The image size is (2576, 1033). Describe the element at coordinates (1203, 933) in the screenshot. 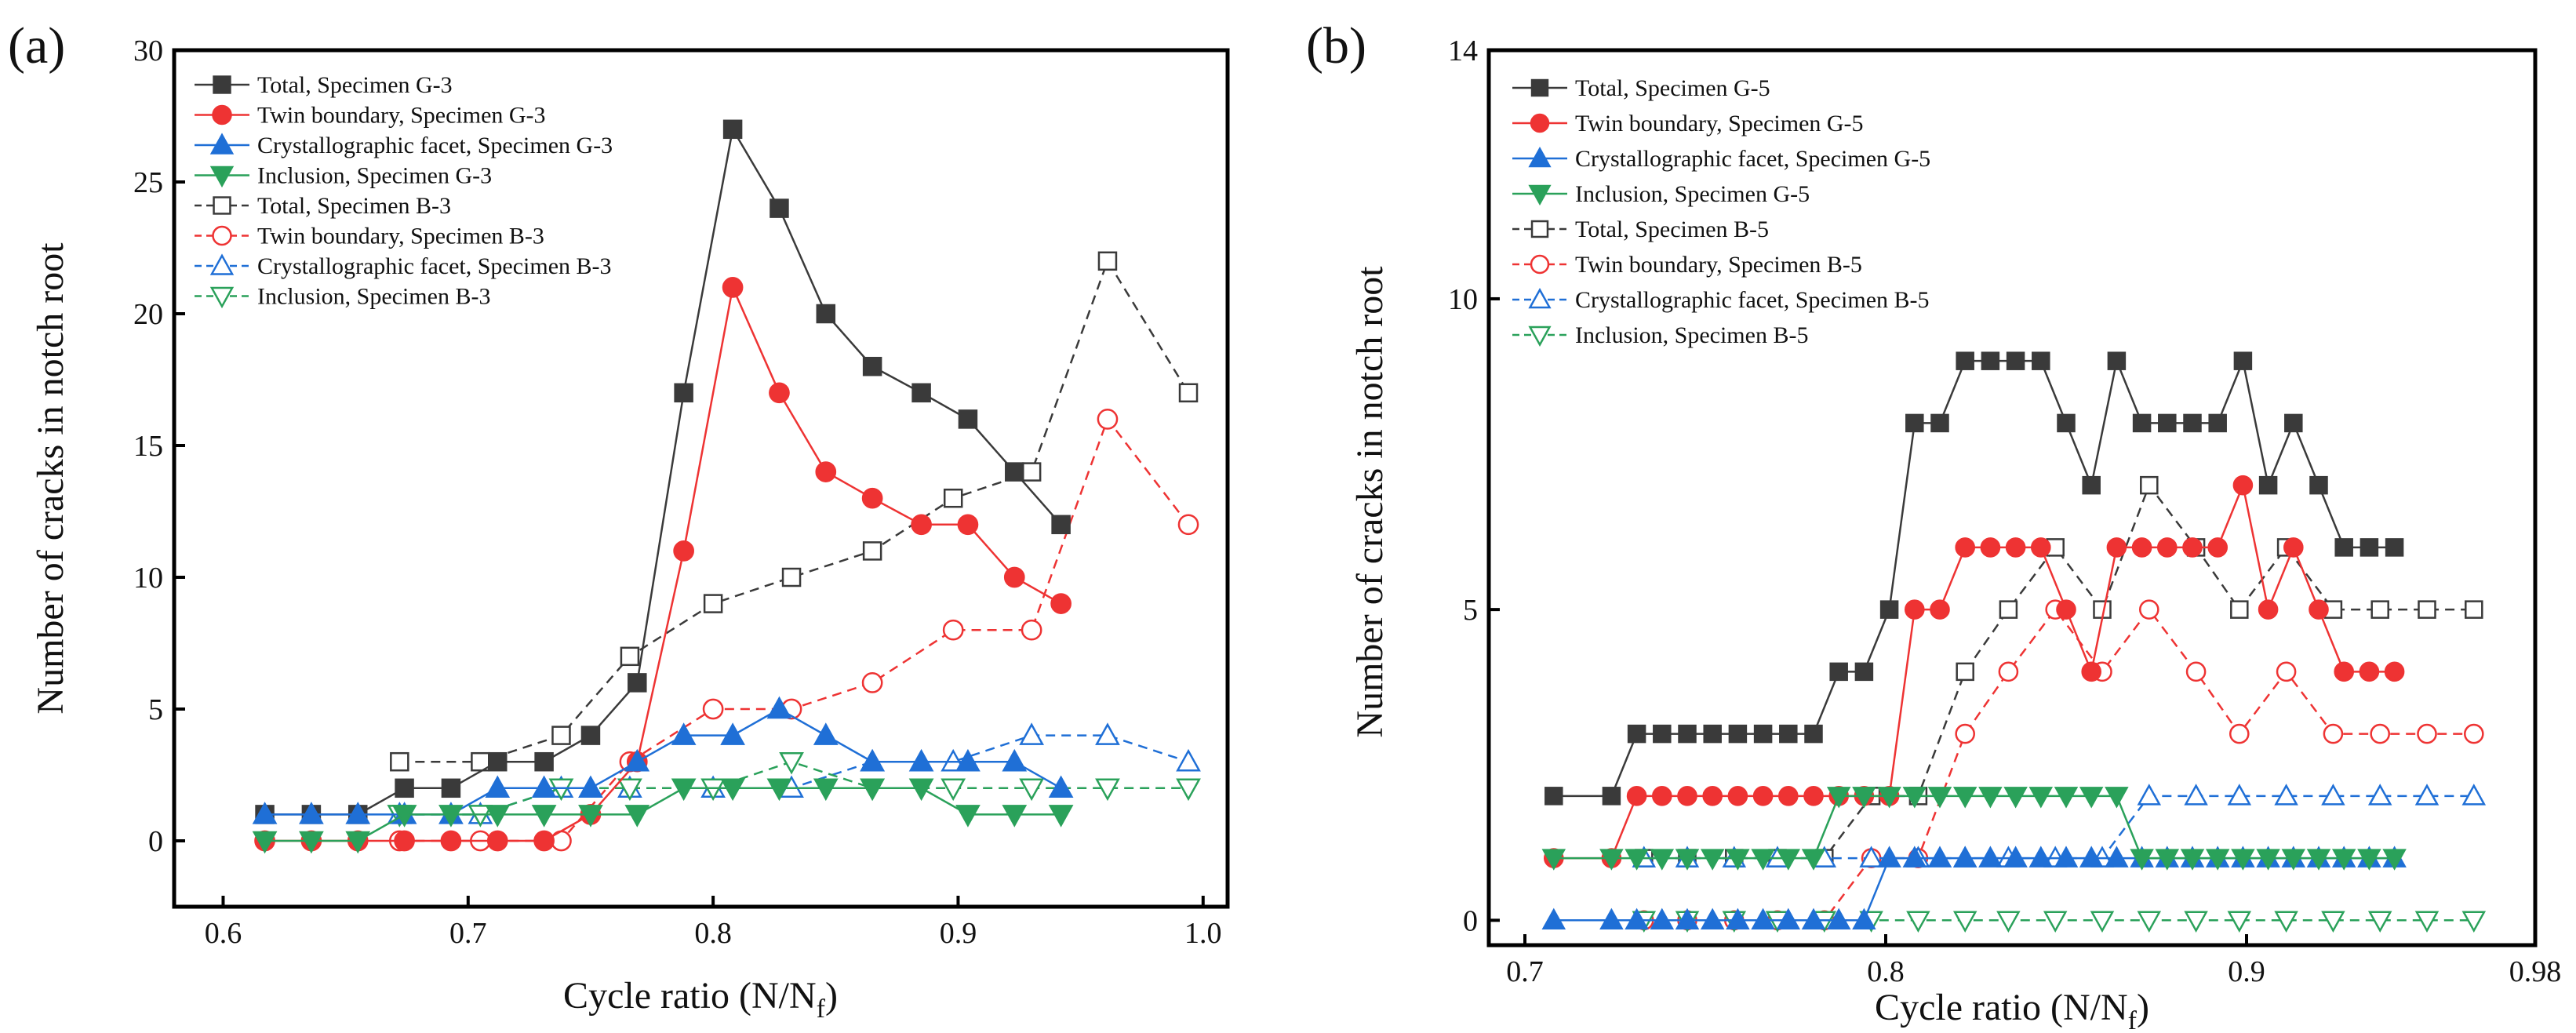

I see `x-tick-label: 1.0` at that location.